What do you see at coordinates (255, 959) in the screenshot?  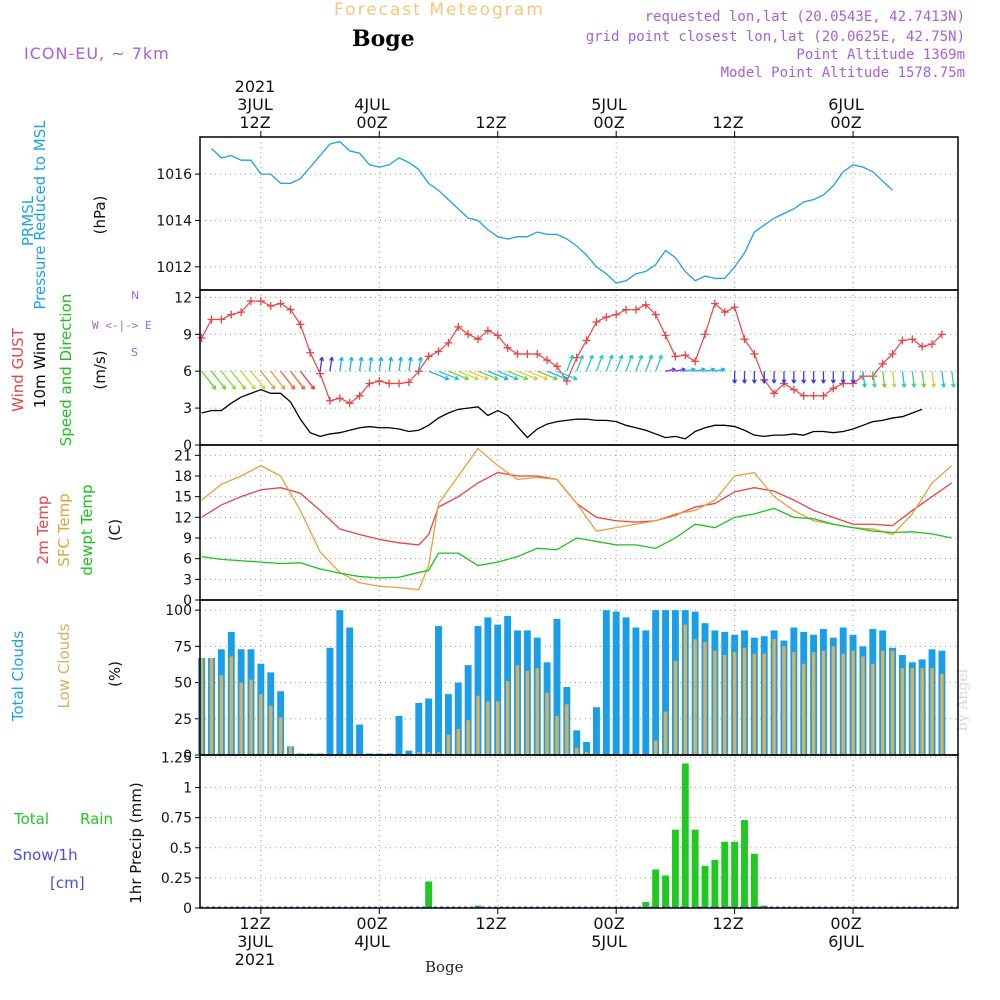 I see `bottom-year-label: 2021` at bounding box center [255, 959].